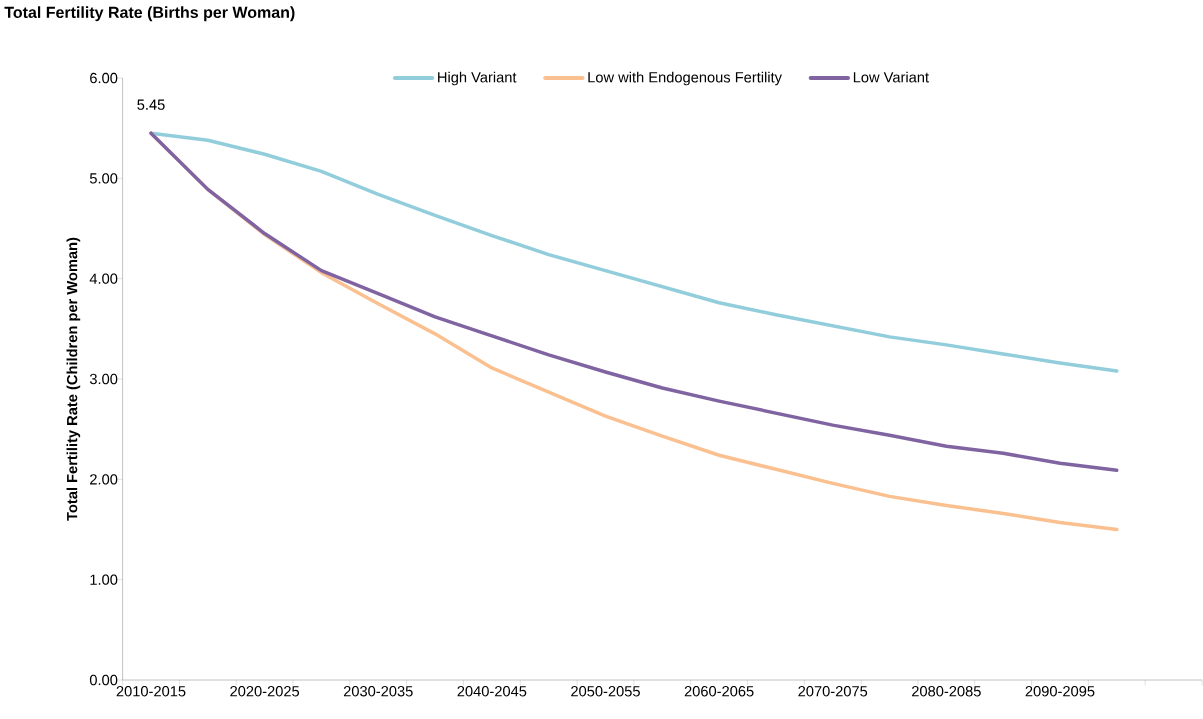 The height and width of the screenshot is (719, 1203). What do you see at coordinates (833, 691) in the screenshot?
I see `x-tick-label: 2070-2075` at bounding box center [833, 691].